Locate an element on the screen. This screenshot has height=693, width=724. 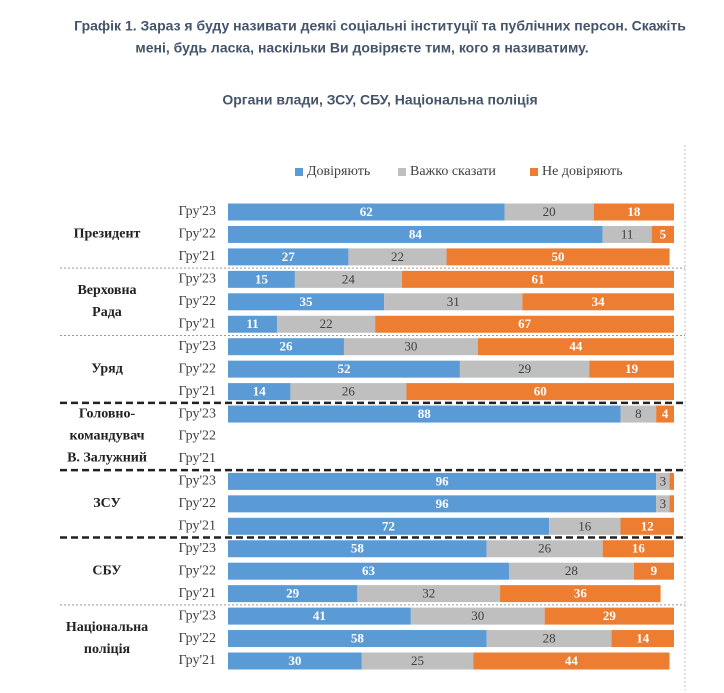
value-label: 62 is located at coordinates (366, 211).